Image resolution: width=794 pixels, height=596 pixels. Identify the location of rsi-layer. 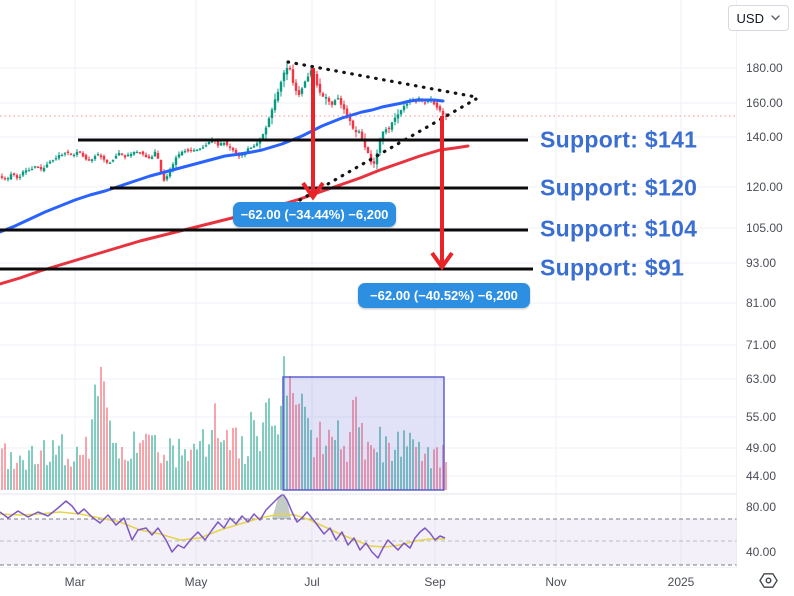
(368, 529).